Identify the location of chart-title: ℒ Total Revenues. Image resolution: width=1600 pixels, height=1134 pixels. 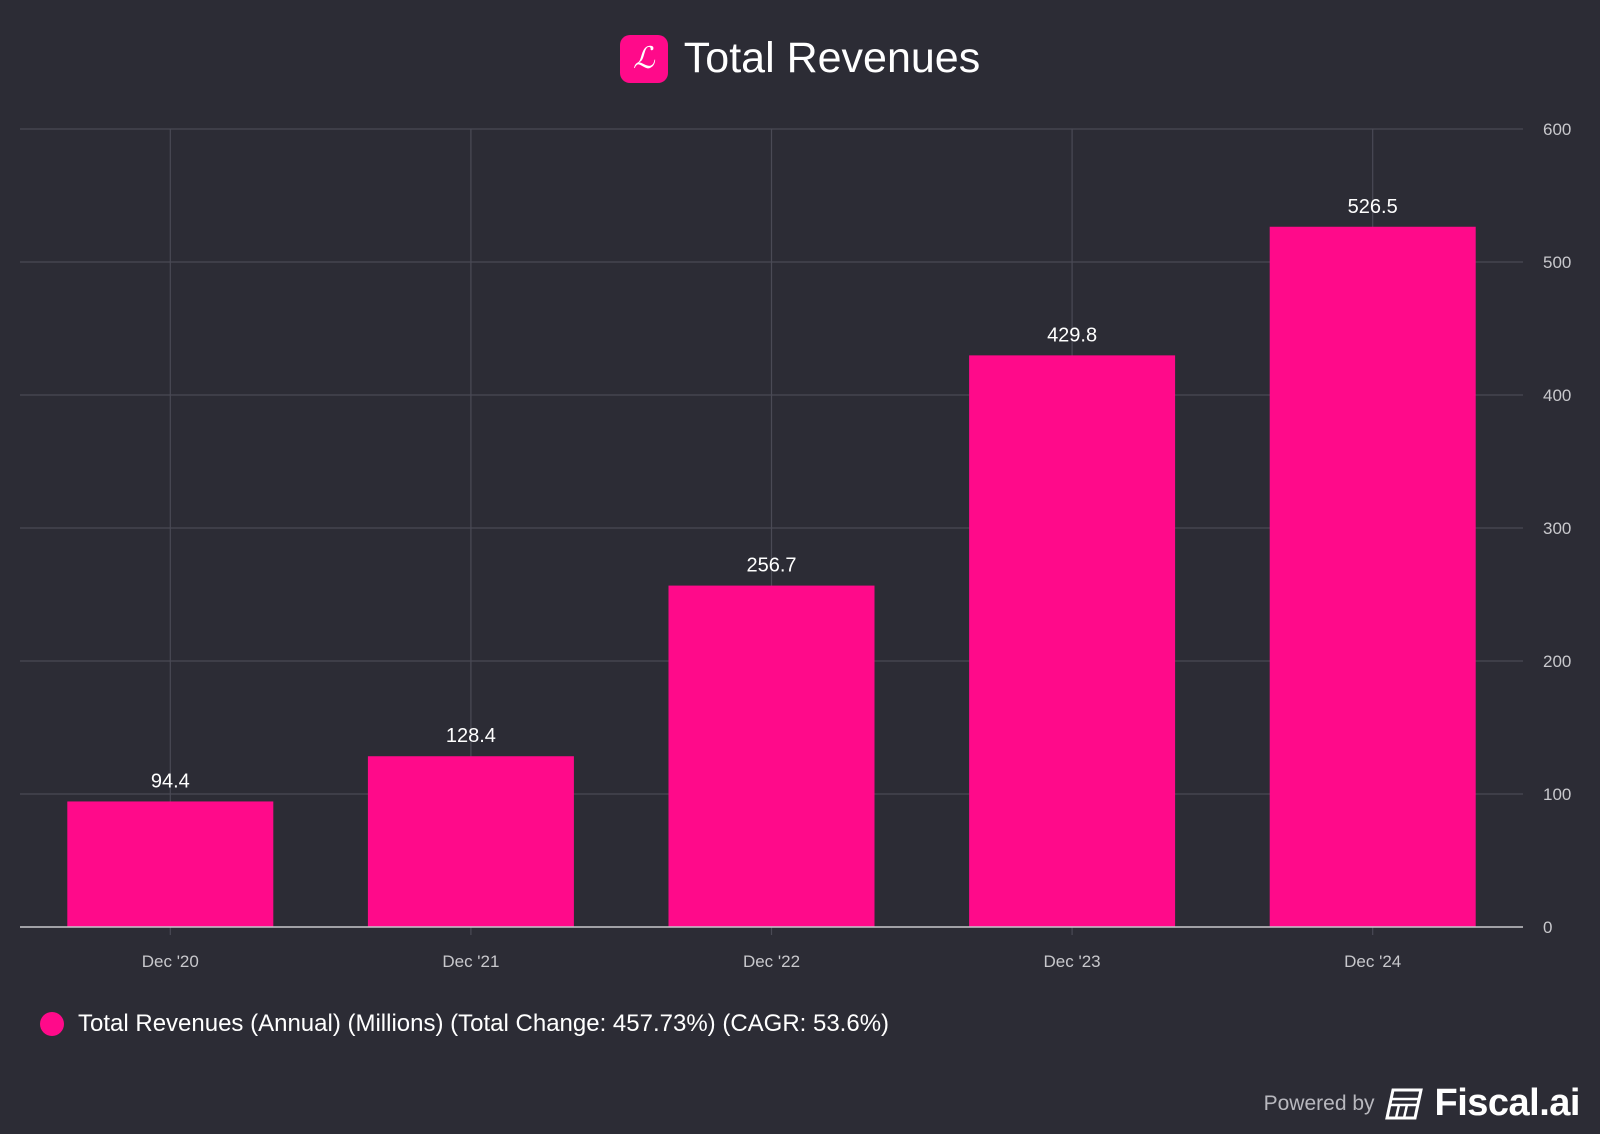
(800, 58).